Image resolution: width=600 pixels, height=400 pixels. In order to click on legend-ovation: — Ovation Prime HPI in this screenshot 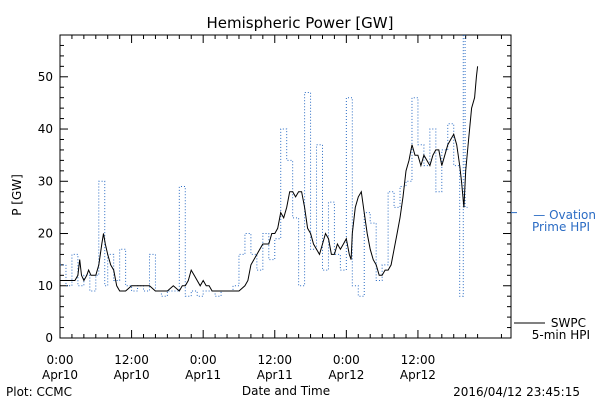, I will do `click(564, 221)`.